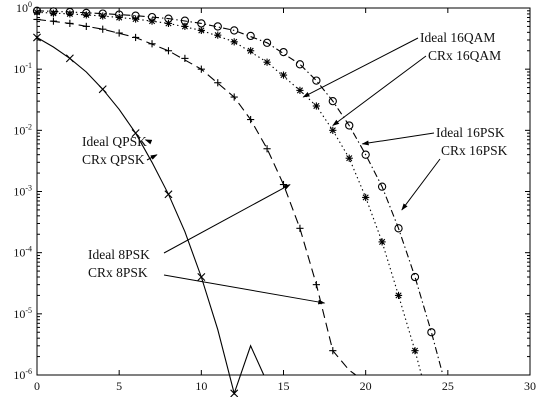 The height and width of the screenshot is (397, 537). Describe the element at coordinates (24, 7) in the screenshot. I see `y-tick-label: 10⁰` at that location.